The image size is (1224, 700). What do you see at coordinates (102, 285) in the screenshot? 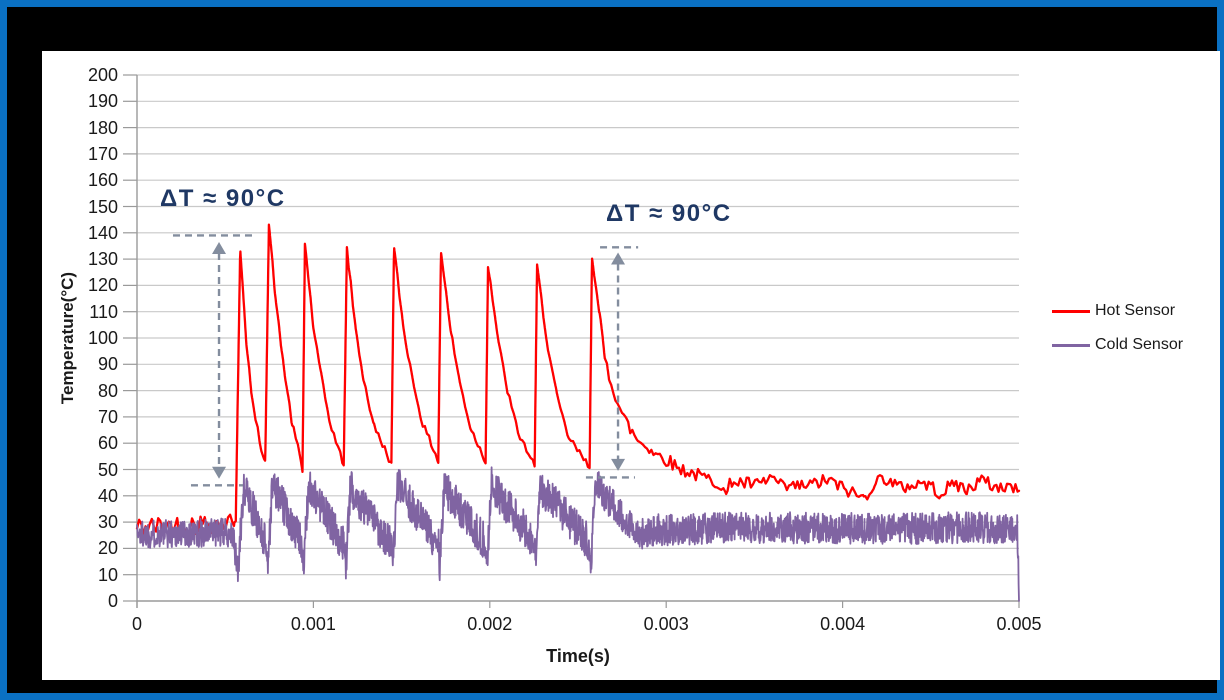
I see `y-tick-label: 120` at bounding box center [102, 285].